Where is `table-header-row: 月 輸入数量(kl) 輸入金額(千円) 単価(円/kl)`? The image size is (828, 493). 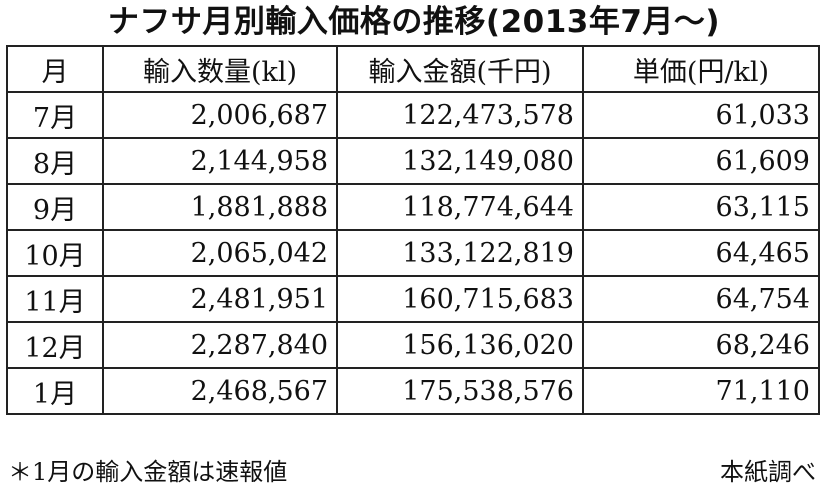 table-header-row: 月 輸入数量(kl) 輸入金額(千円) 単価(円/kl) is located at coordinates (413, 69).